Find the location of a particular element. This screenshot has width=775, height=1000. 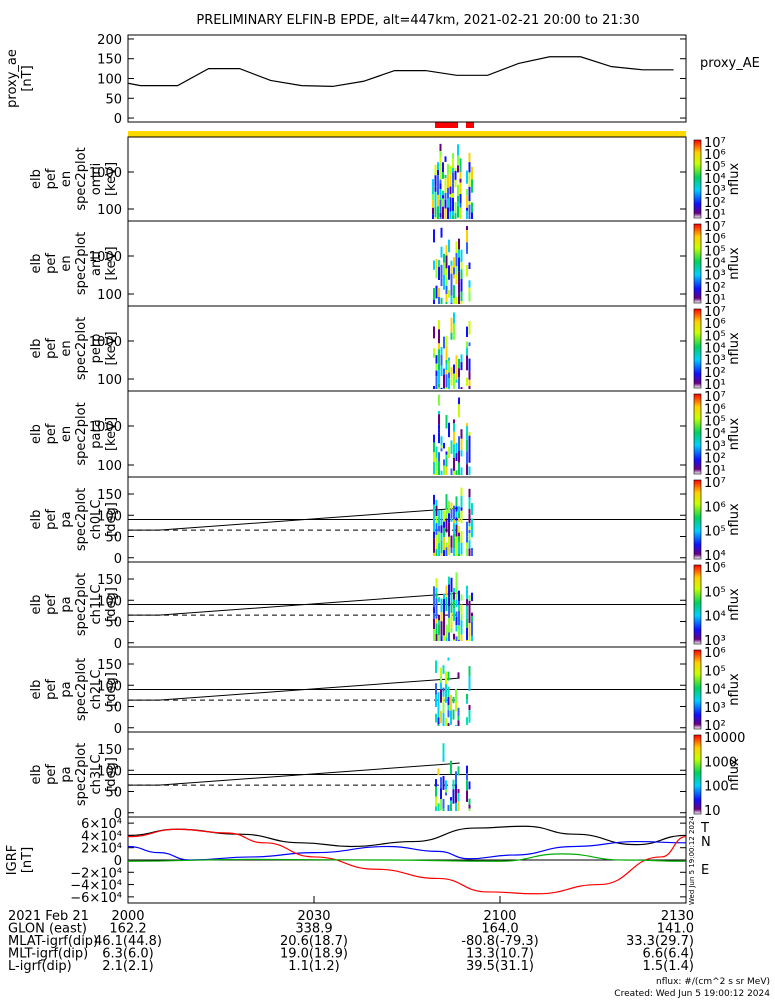

science-zone-bars is located at coordinates (407, 129).